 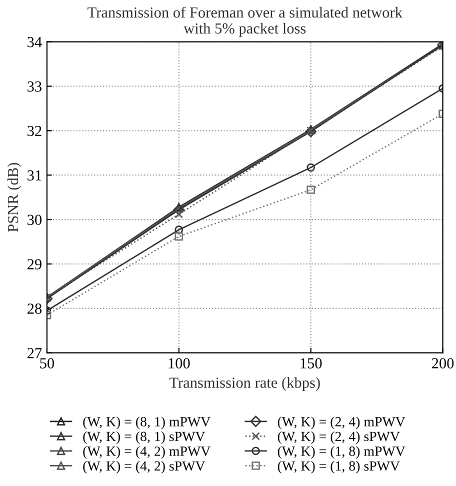 What do you see at coordinates (47, 363) in the screenshot?
I see `x-tick-label: 50` at bounding box center [47, 363].